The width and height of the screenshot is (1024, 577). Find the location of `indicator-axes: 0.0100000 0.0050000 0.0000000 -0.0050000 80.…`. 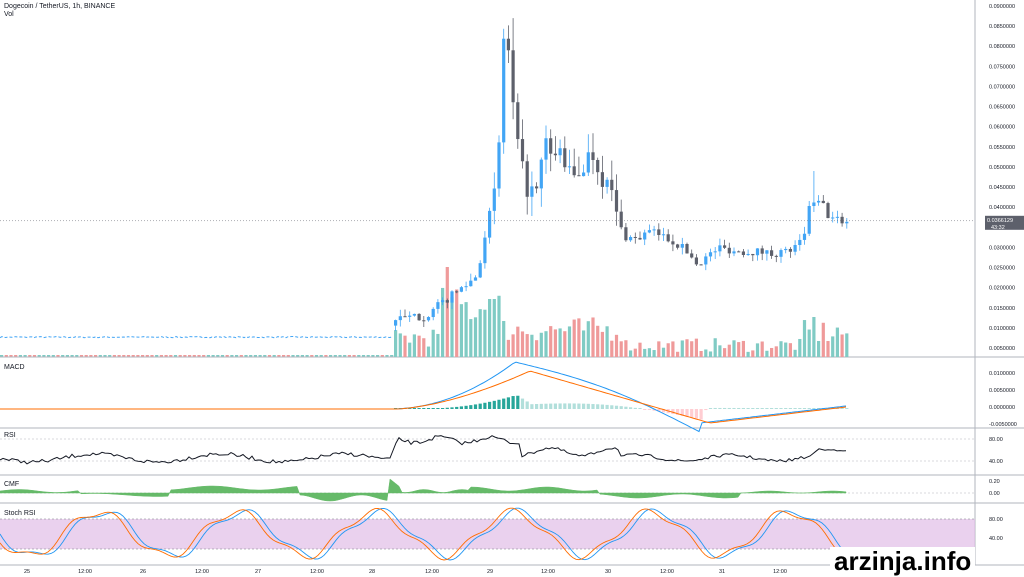

indicator-axes: 0.0100000 0.0050000 0.0000000 -0.0050000 80.… is located at coordinates (1003, 456).